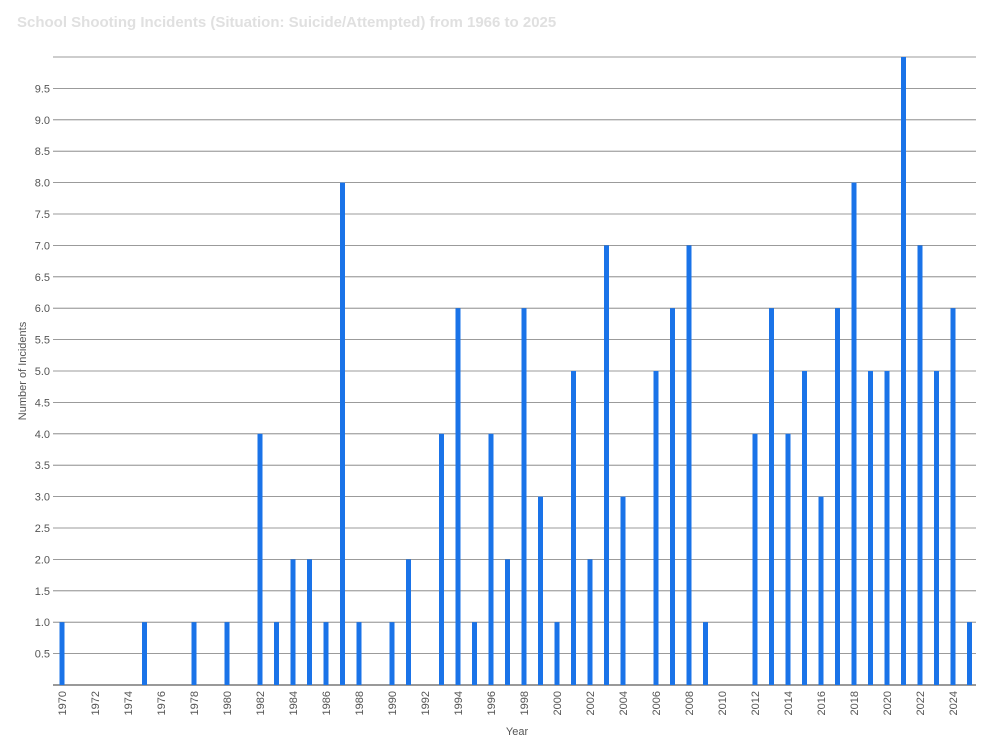 This screenshot has height=751, width=992. Describe the element at coordinates (162, 703) in the screenshot. I see `x-tick-label: 1976` at that location.